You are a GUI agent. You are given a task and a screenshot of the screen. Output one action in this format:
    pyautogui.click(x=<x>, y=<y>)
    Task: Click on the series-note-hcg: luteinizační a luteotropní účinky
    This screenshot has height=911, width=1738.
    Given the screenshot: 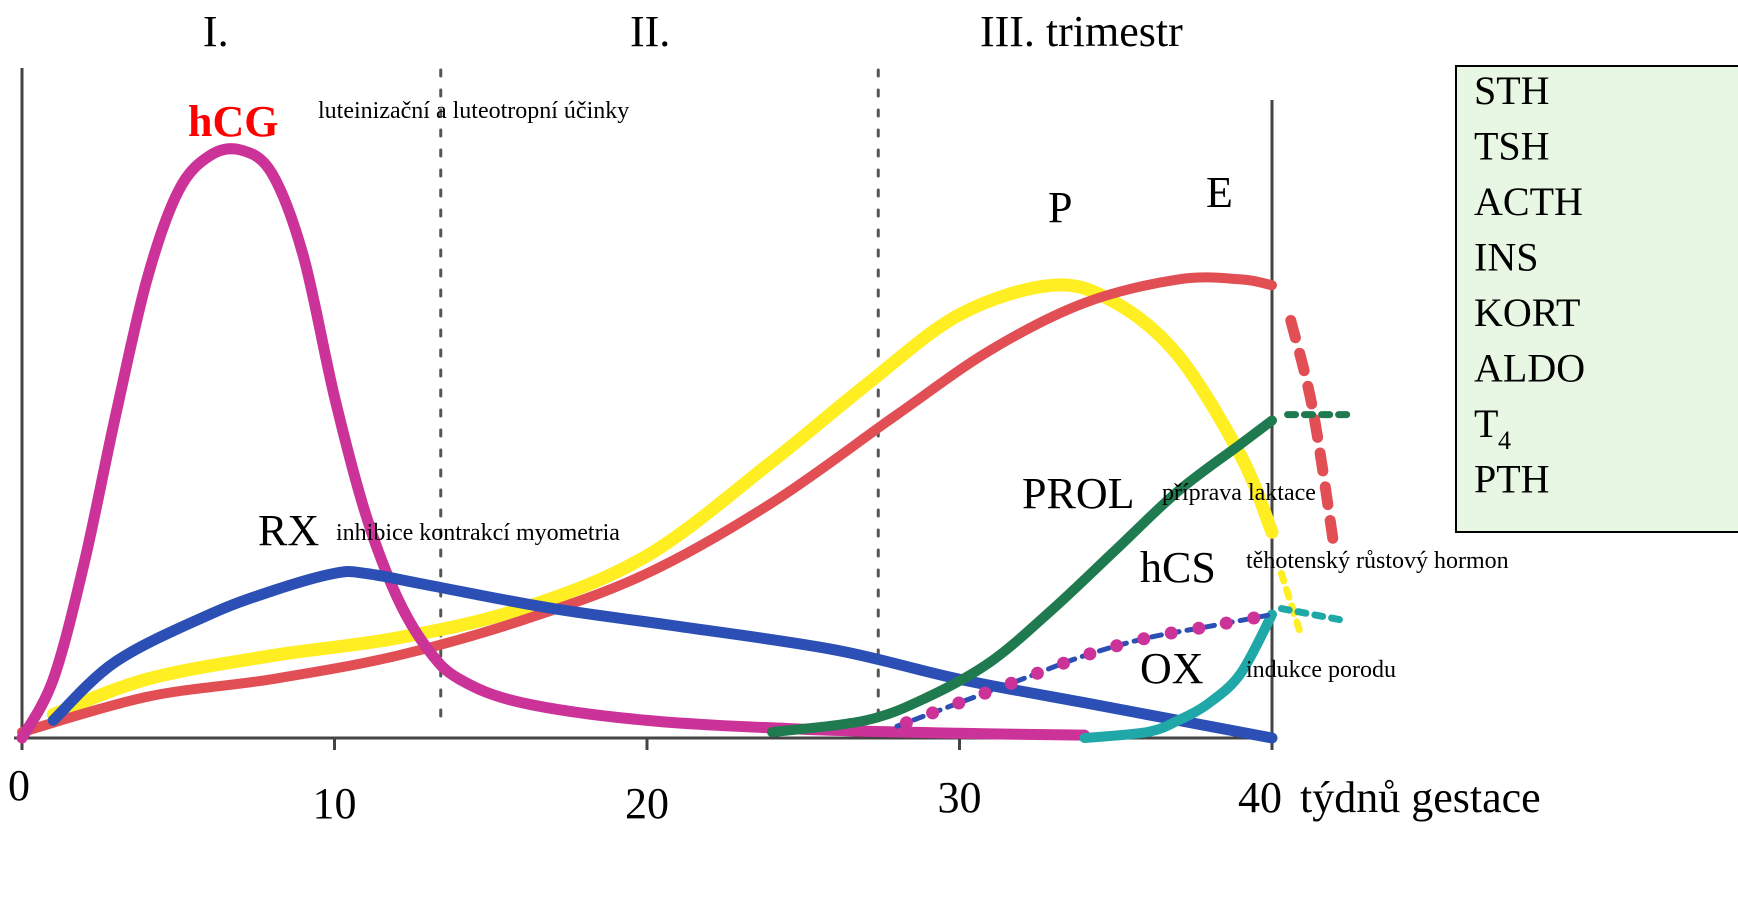 What is the action you would take?
    pyautogui.click(x=473, y=111)
    